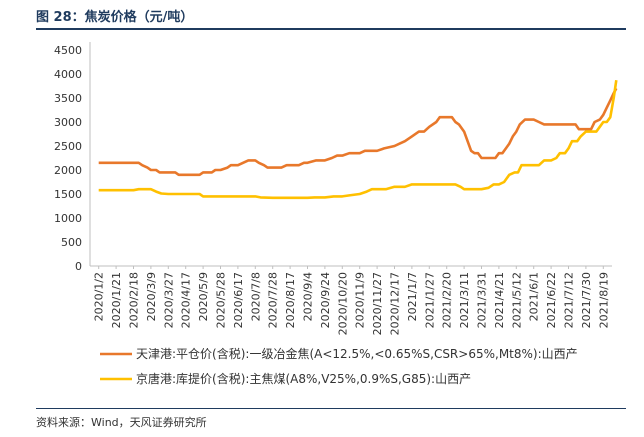 This screenshot has height=437, width=644. I want to click on x-tick-label: 2020/5/9, so click(203, 296).